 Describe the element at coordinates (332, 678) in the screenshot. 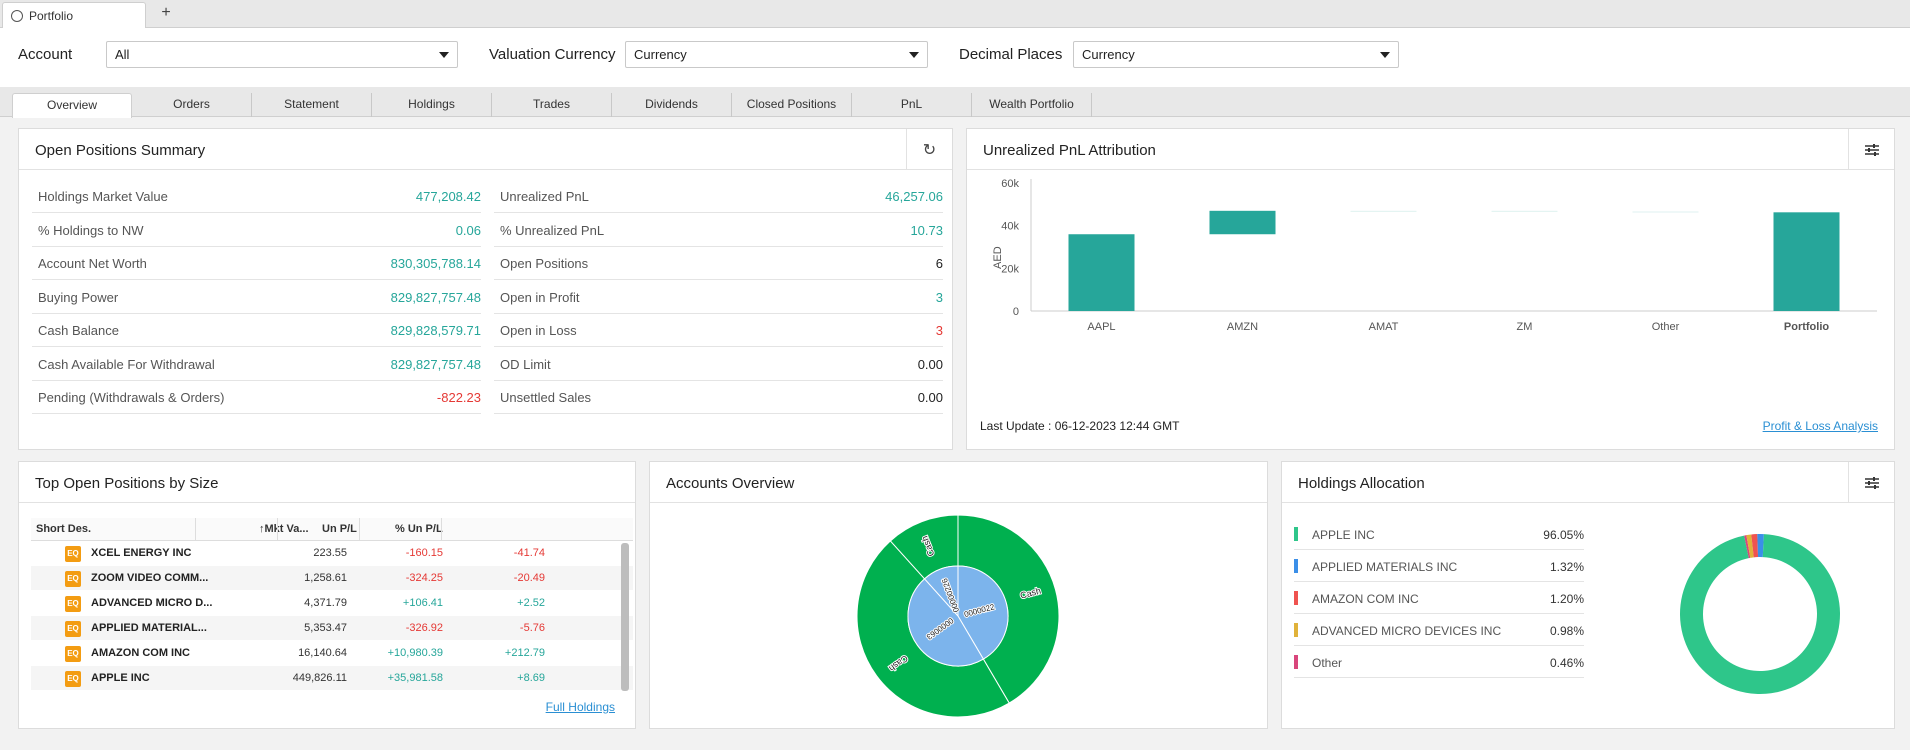

I see `table-row: EQ APPLE INC 449,826.11 +35,981.58 +8.69` at that location.